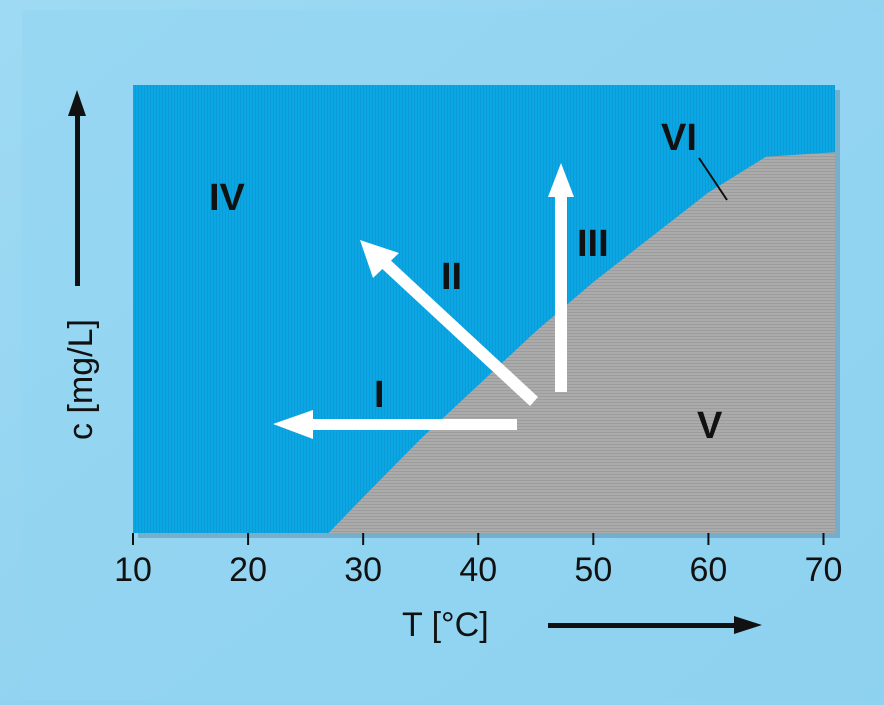 This screenshot has width=884, height=705. Describe the element at coordinates (449, 323) in the screenshot. I see `arrow-ii` at that location.